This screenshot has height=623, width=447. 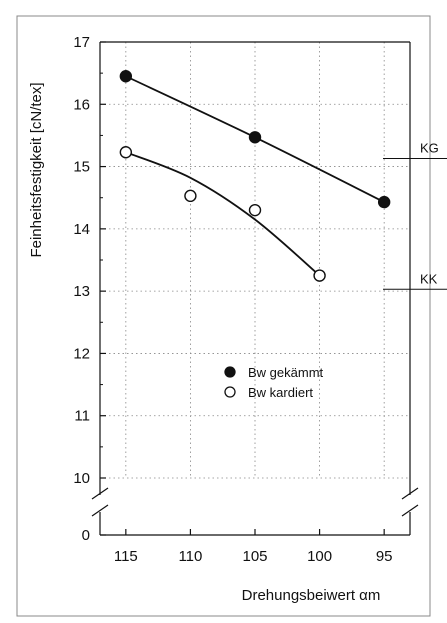 I want to click on y-tick-label: 14, so click(x=81, y=229).